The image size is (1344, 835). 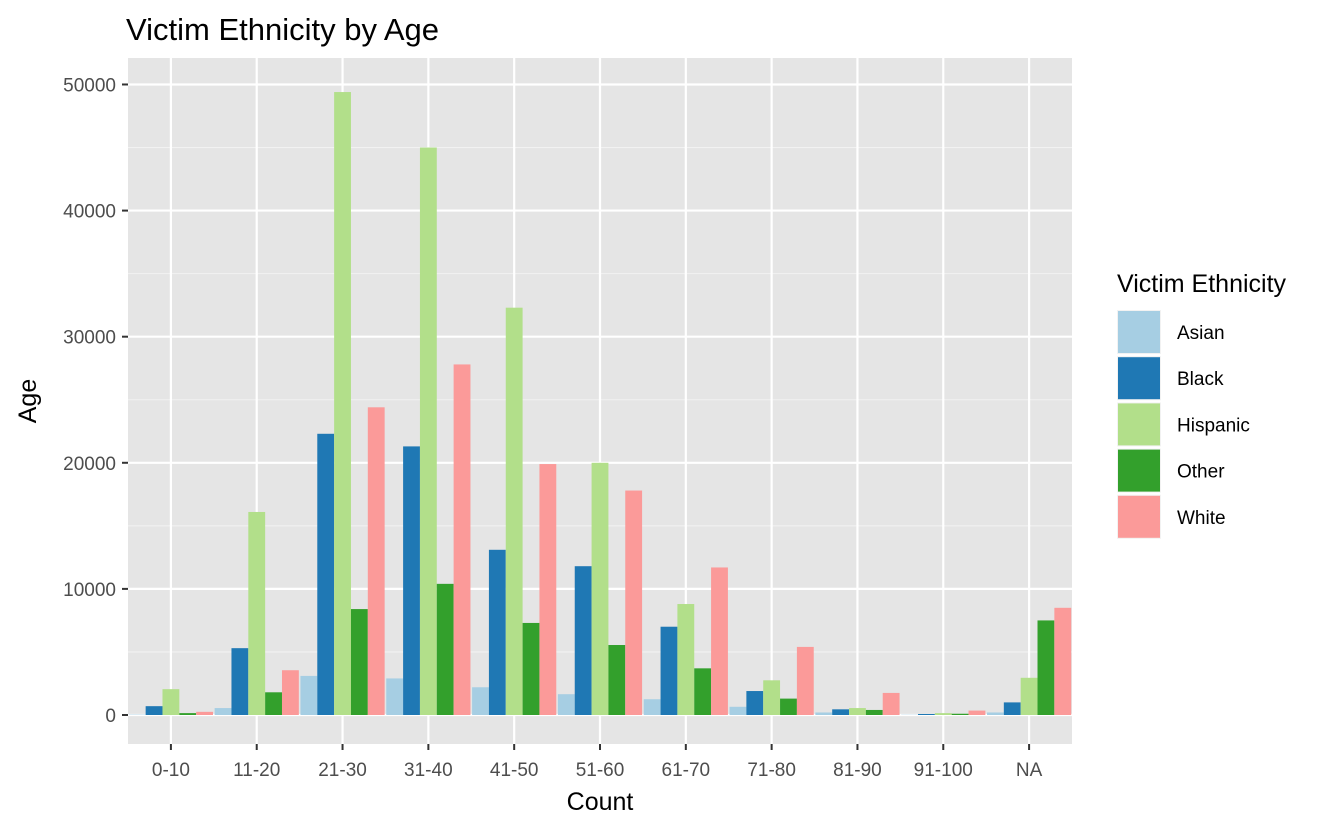 I want to click on legend-swatch-white, so click(x=1139, y=517).